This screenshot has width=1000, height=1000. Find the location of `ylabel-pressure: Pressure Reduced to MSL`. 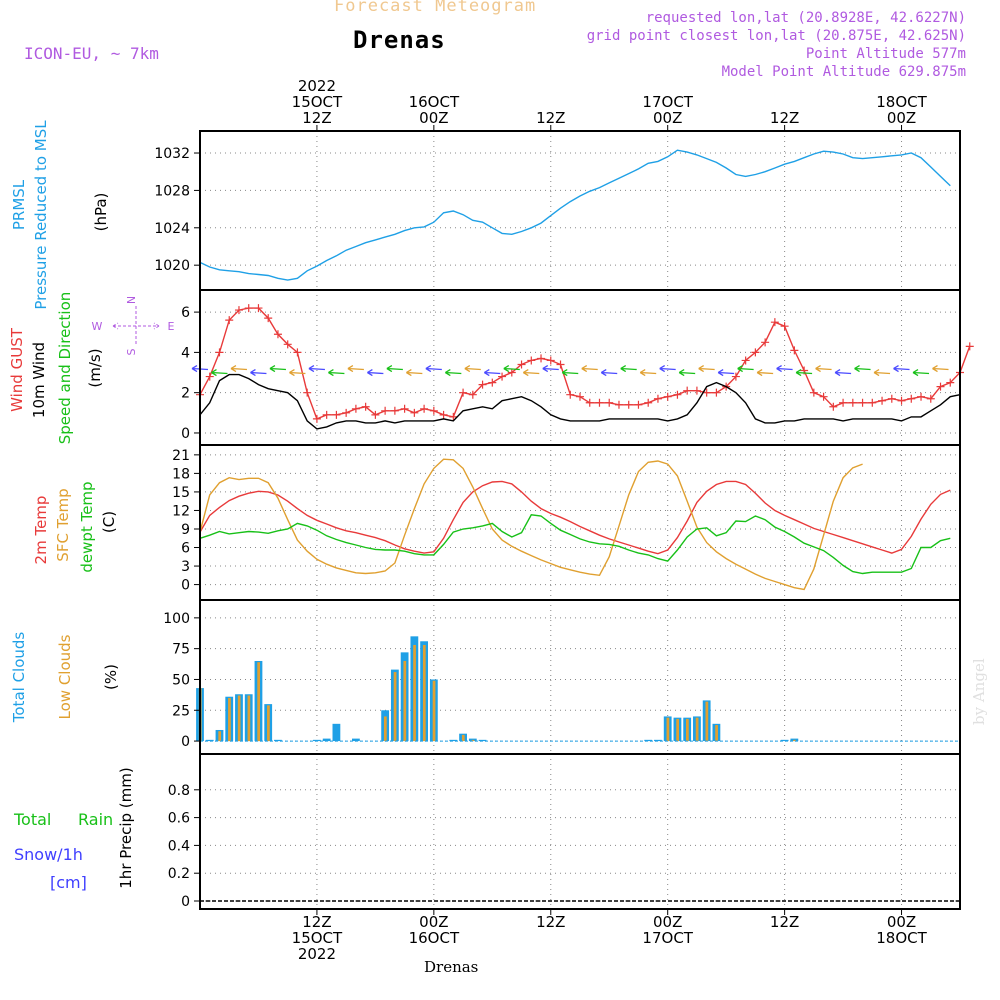

ylabel-pressure: Pressure Reduced to MSL is located at coordinates (41, 215).